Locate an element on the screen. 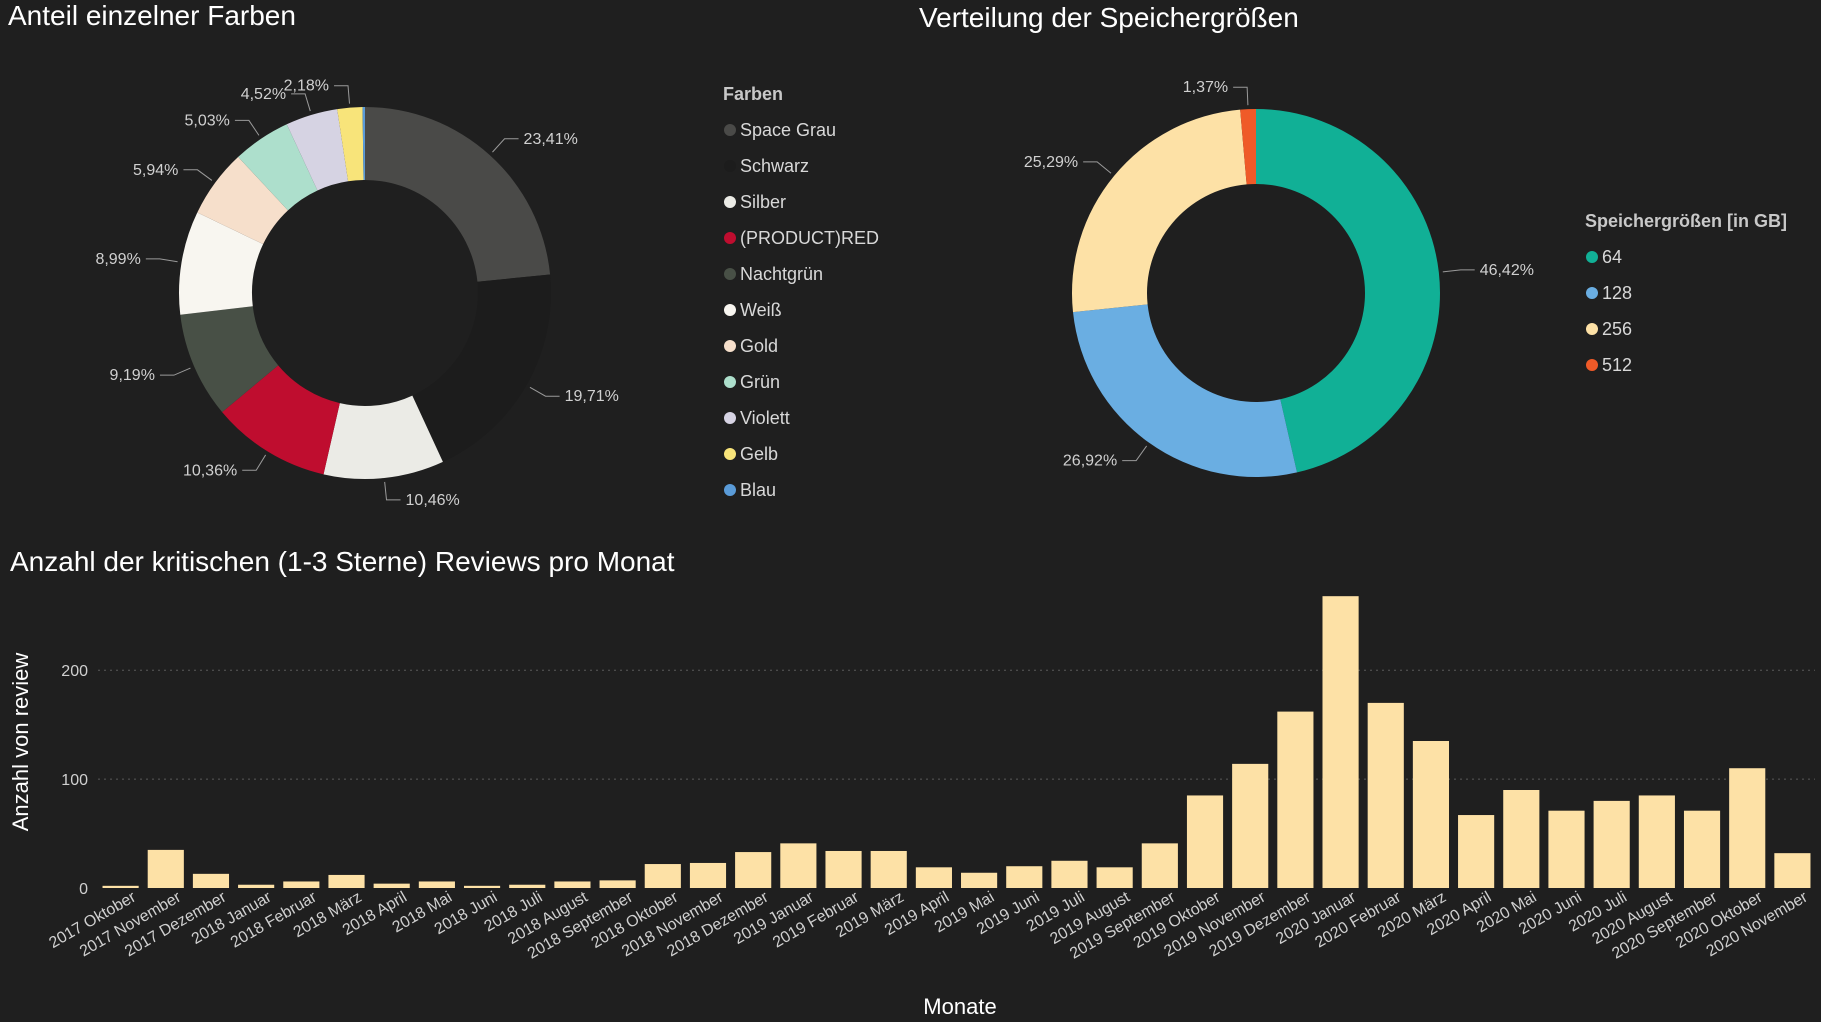  bar-2020-mai is located at coordinates (1521, 839).